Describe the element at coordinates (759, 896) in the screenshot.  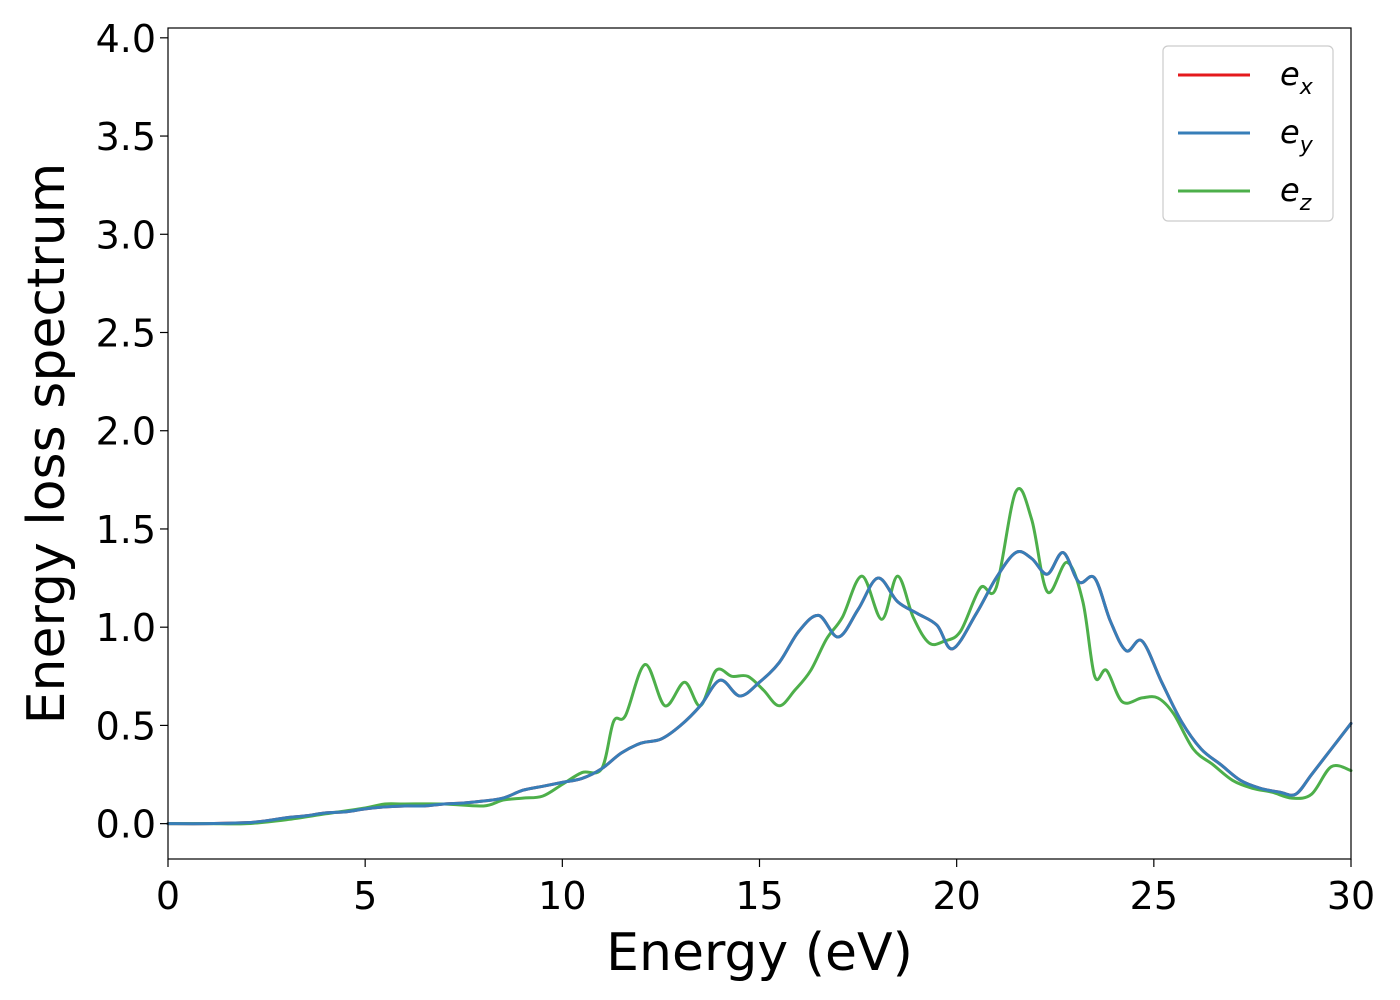
I see `x-tick-label: 15` at that location.